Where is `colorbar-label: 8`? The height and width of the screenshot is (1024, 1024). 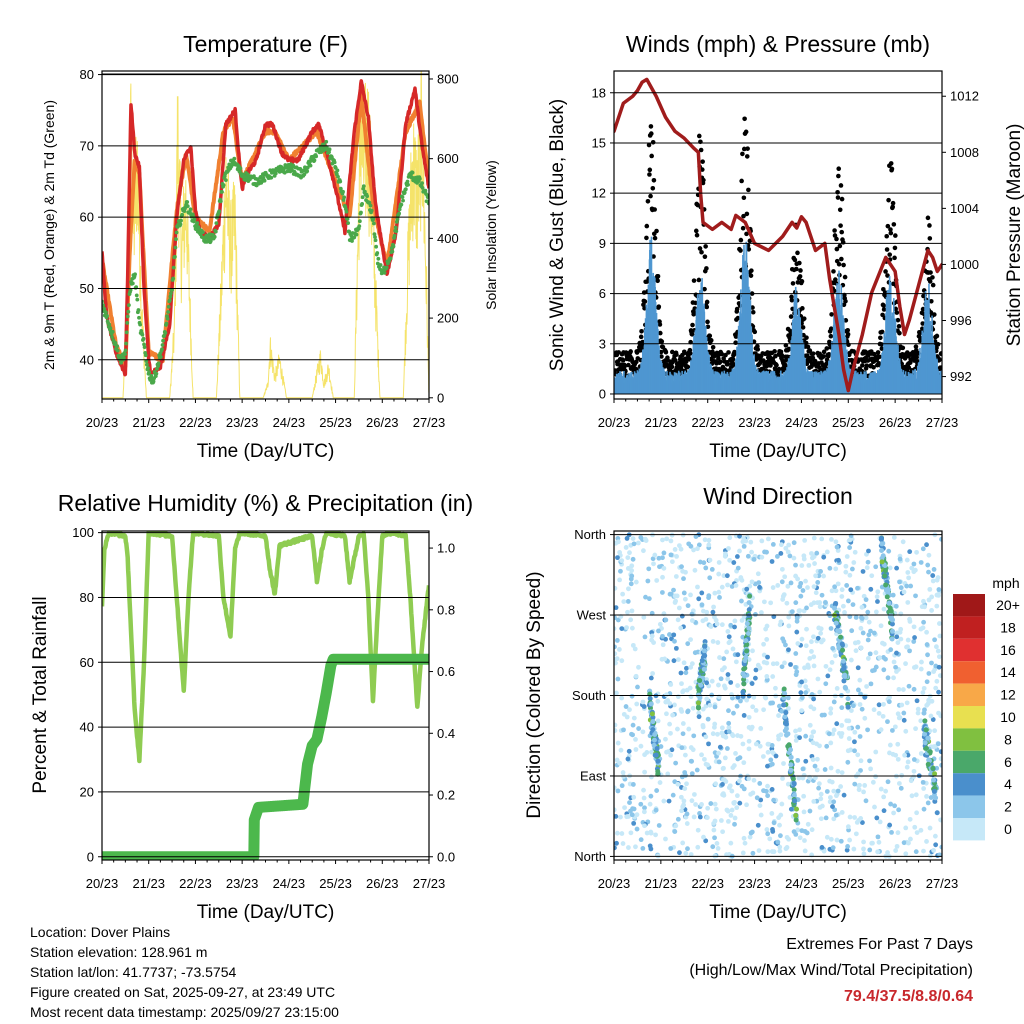
colorbar-label: 8 is located at coordinates (1008, 739).